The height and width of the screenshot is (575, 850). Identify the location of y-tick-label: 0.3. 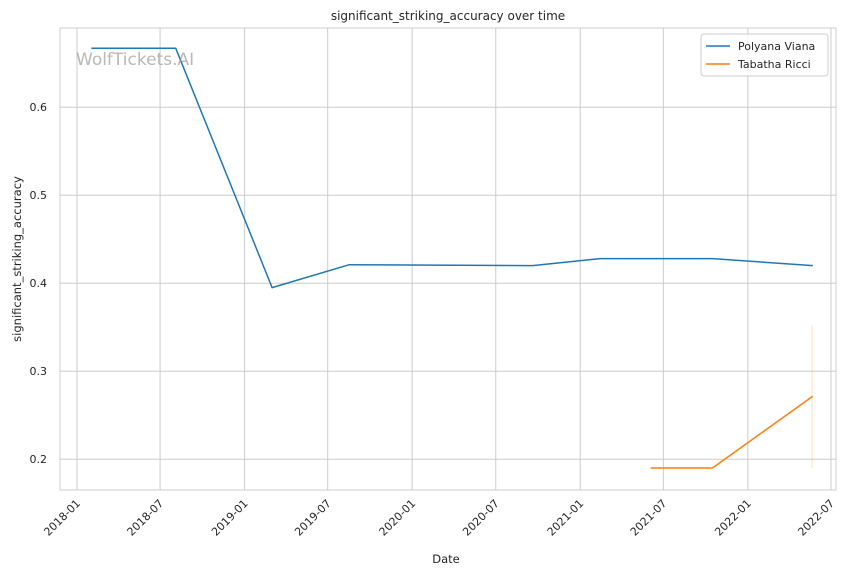
(39, 371).